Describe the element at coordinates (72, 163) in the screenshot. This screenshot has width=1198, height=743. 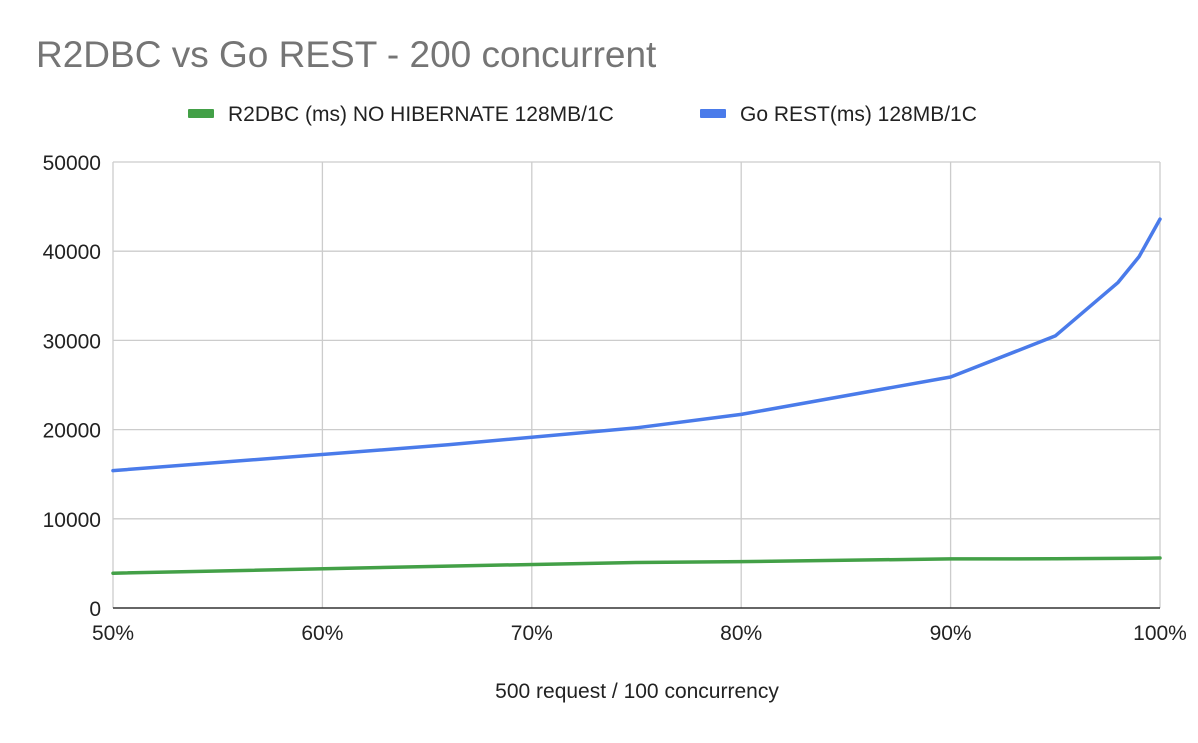
I see `y-tick-label: 50000` at that location.